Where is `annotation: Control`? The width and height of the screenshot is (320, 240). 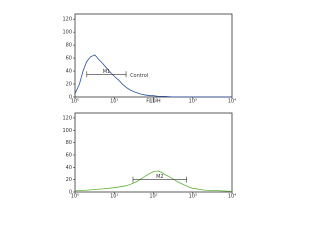 annotation: Control is located at coordinates (139, 76).